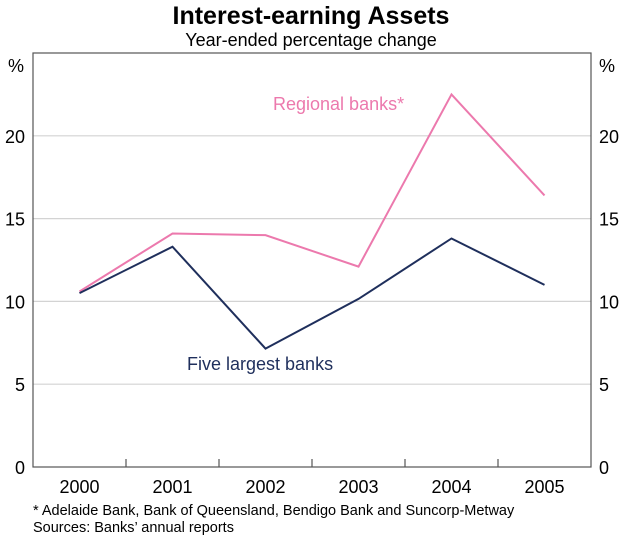 This screenshot has height=537, width=622. Describe the element at coordinates (265, 487) in the screenshot. I see `x-tick-label: 2002` at that location.